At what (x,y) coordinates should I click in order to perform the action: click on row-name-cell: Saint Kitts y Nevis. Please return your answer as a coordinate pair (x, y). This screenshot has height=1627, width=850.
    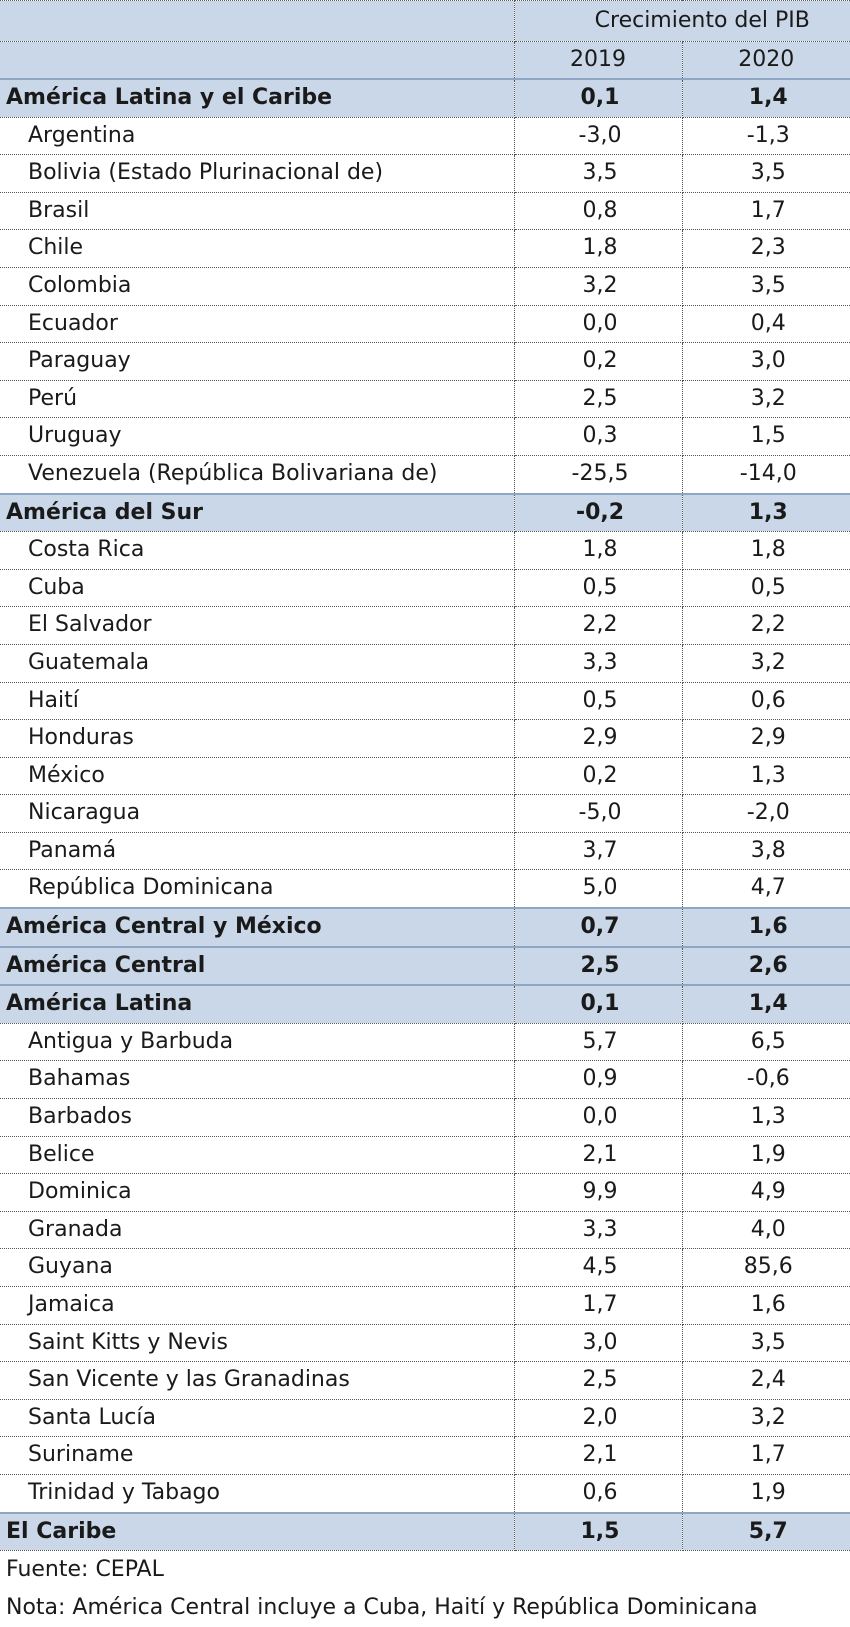
    Looking at the image, I should click on (257, 1343).